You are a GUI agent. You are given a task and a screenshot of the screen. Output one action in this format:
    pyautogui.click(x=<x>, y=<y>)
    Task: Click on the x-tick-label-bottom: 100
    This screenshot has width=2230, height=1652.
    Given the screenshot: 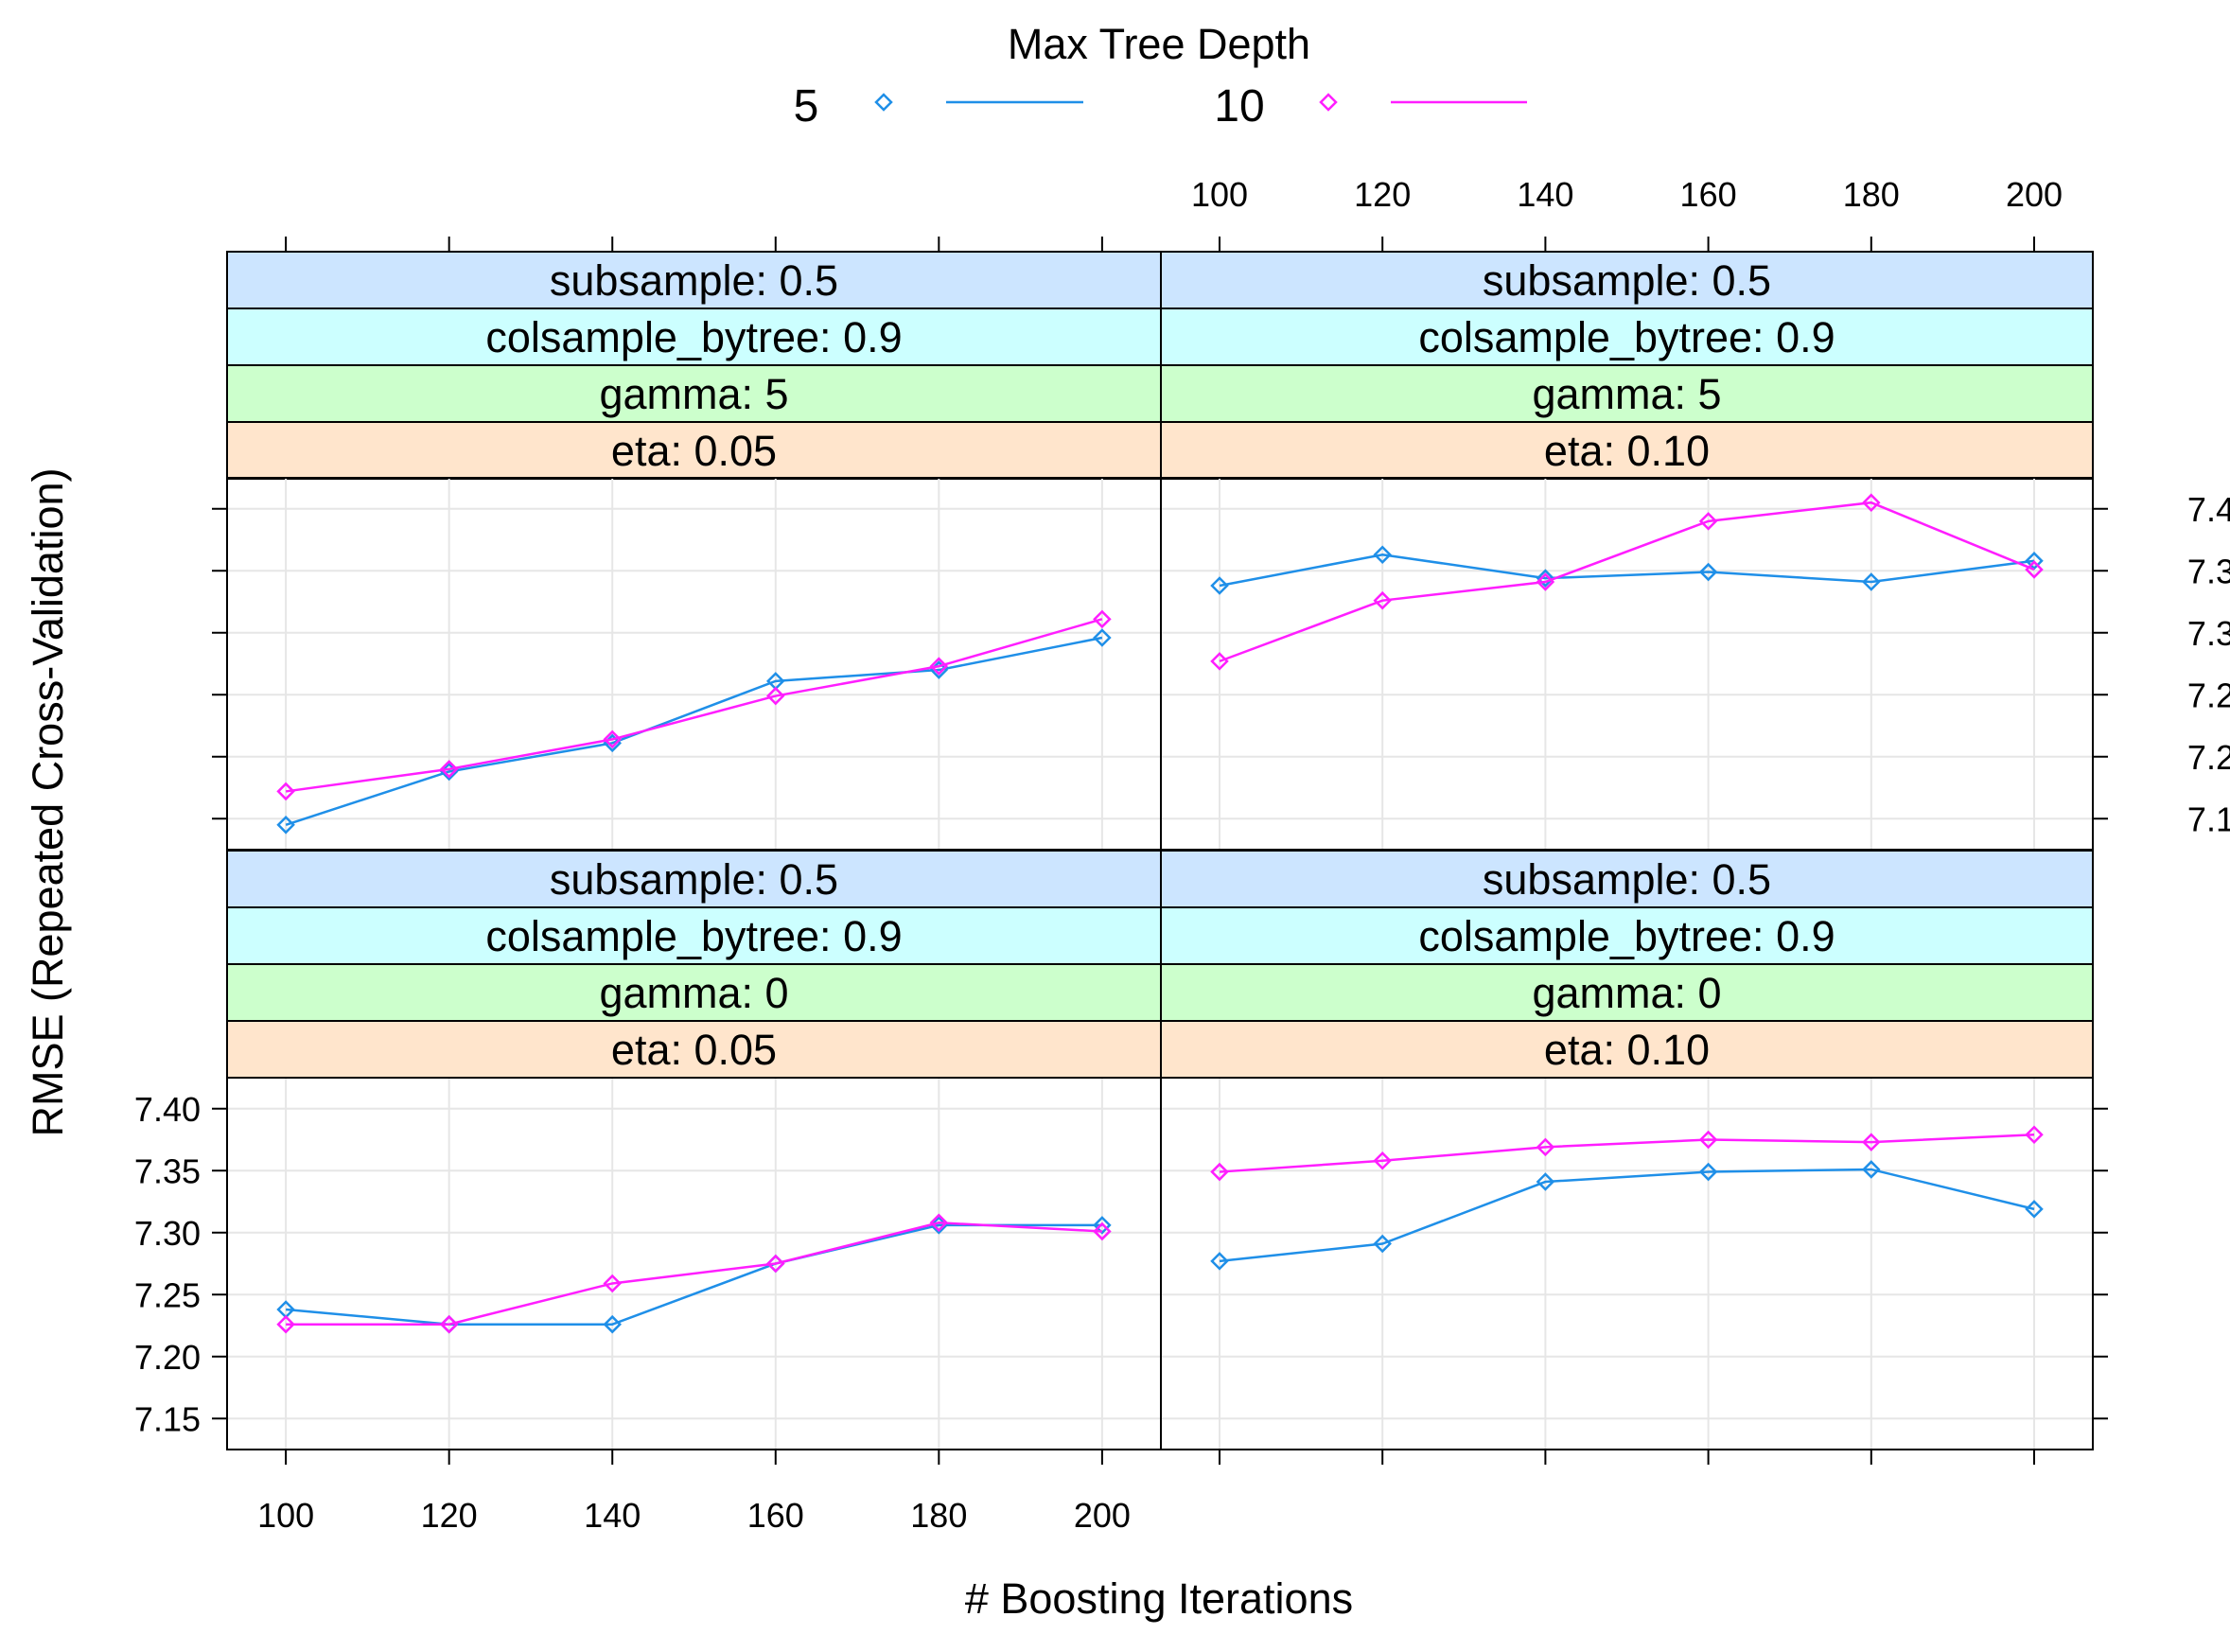 What is the action you would take?
    pyautogui.click(x=285, y=1515)
    